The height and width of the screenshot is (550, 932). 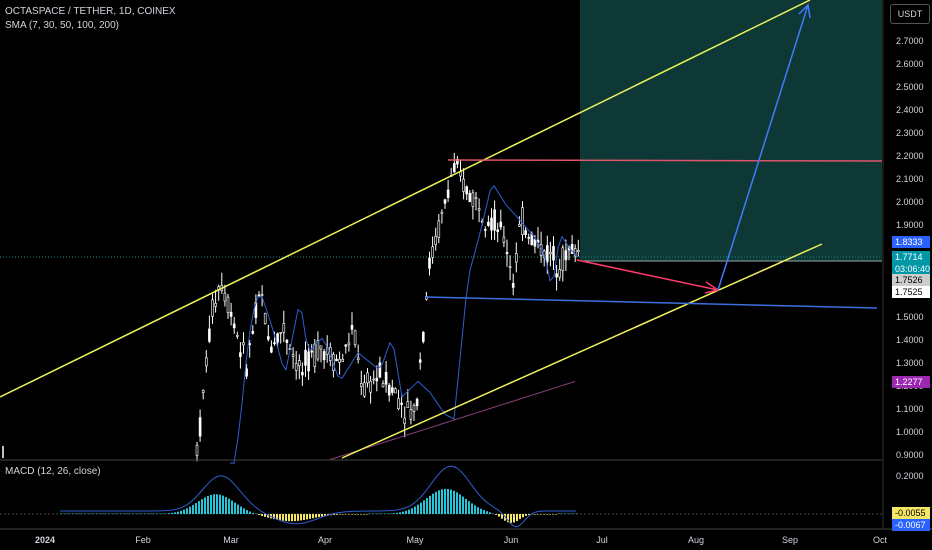 I want to click on support-line, so click(x=651, y=302).